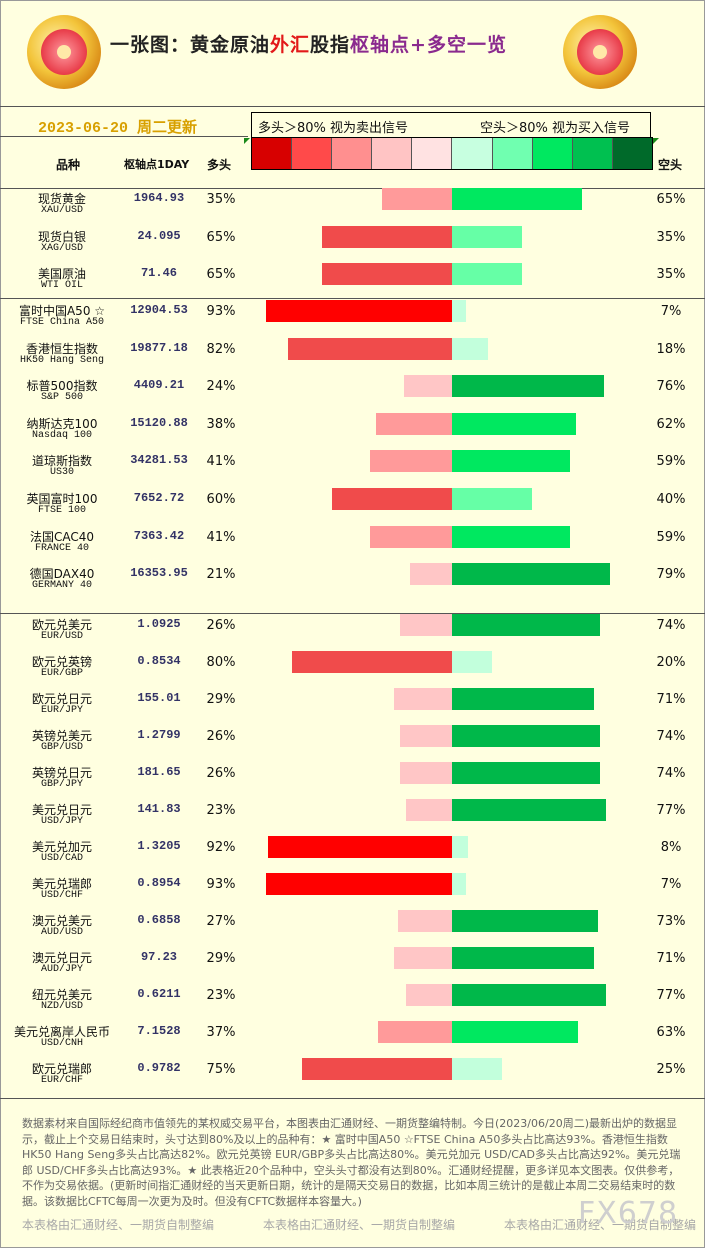 This screenshot has height=1248, width=705. What do you see at coordinates (61, 895) in the screenshot?
I see `instrument-code: USD/CHF` at bounding box center [61, 895].